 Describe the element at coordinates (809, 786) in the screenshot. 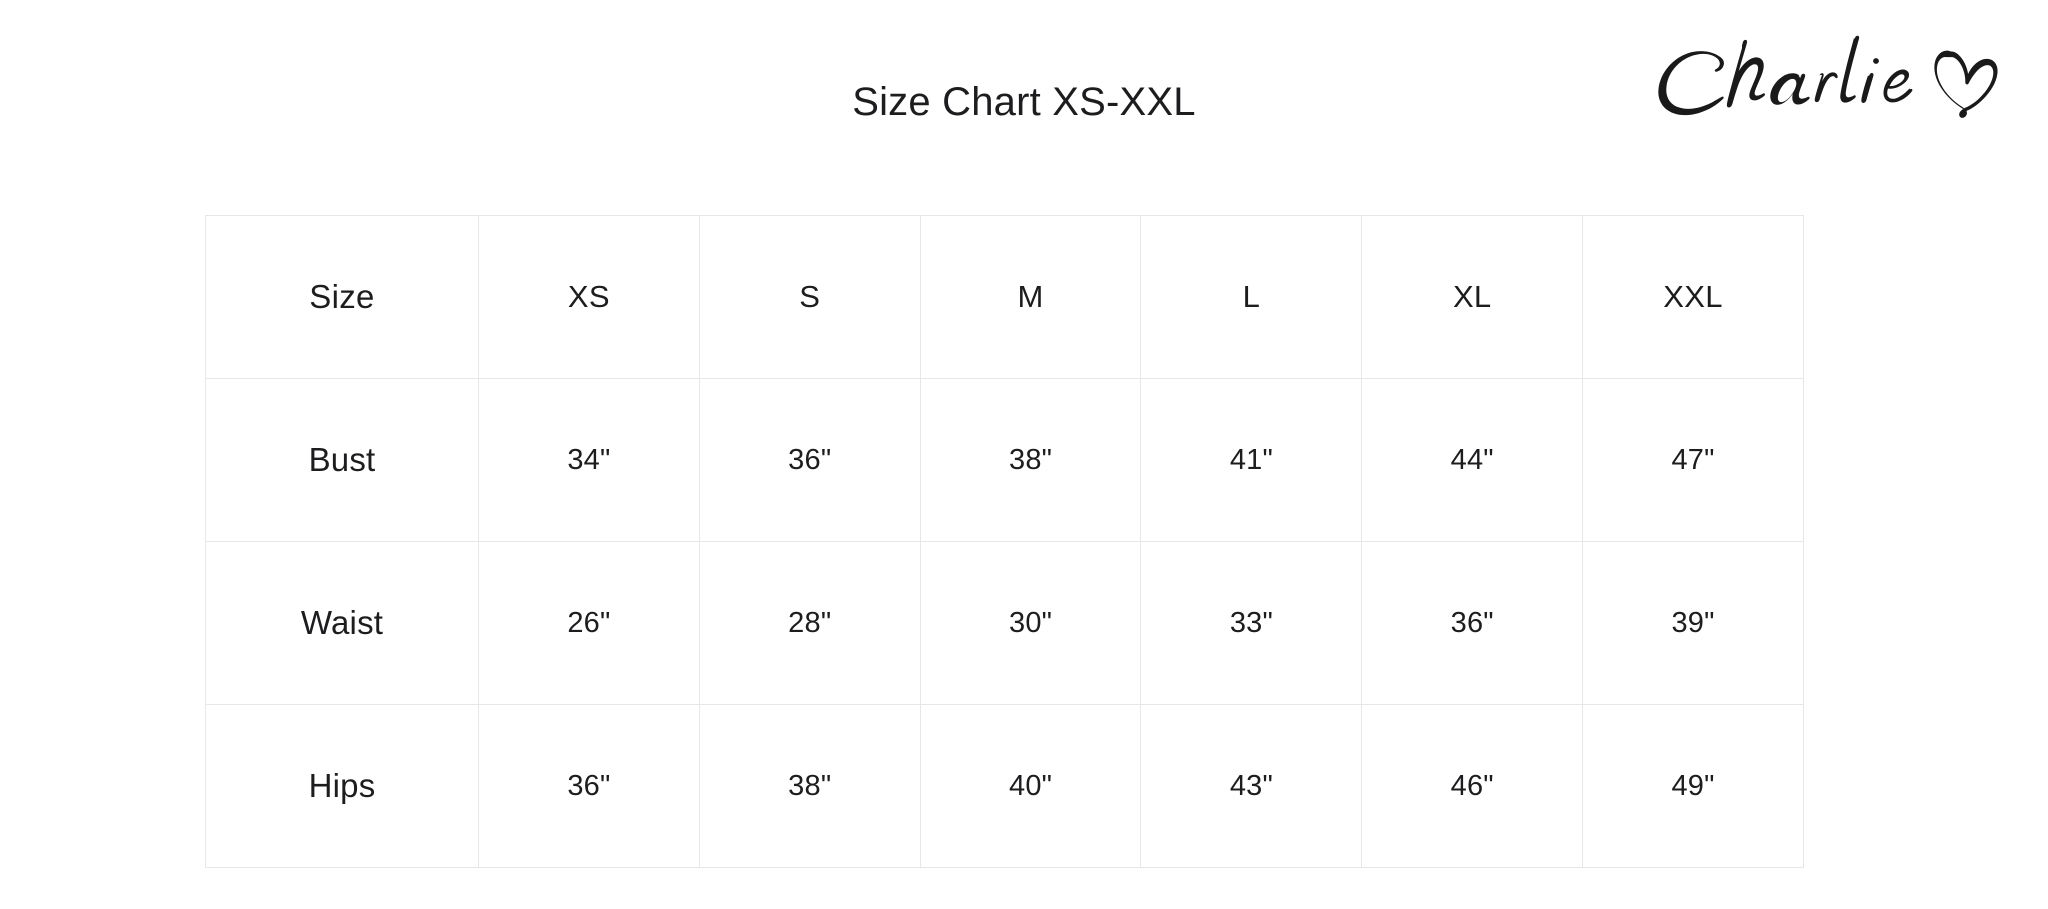

I see `cell-hips-s: 38"` at that location.